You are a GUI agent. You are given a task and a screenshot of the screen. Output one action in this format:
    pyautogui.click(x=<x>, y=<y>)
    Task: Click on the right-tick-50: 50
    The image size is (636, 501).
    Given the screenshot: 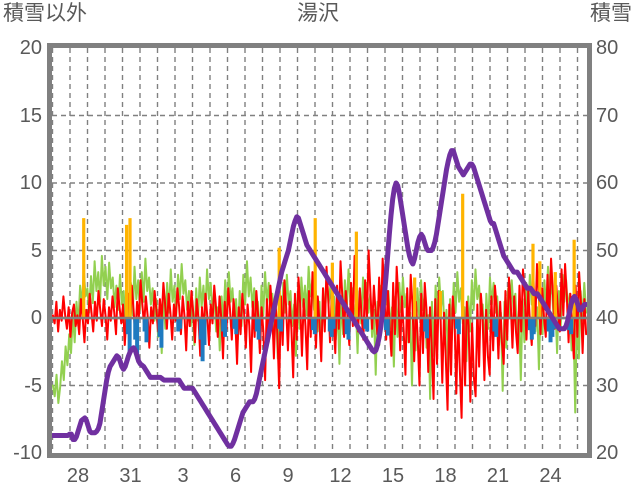 What is the action you would take?
    pyautogui.click(x=607, y=250)
    